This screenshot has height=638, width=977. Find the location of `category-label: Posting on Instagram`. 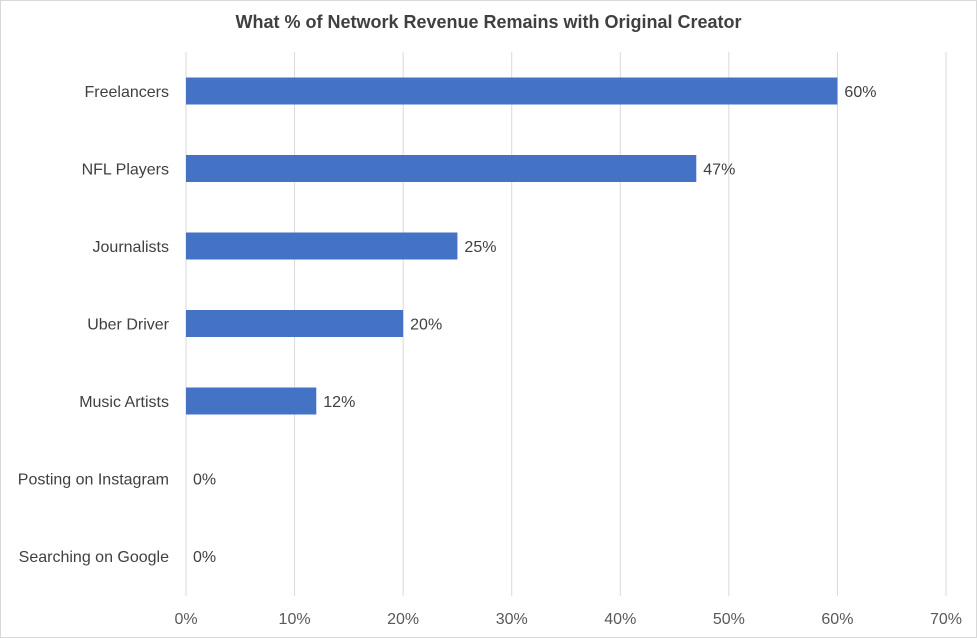

category-label: Posting on Instagram is located at coordinates (93, 480).